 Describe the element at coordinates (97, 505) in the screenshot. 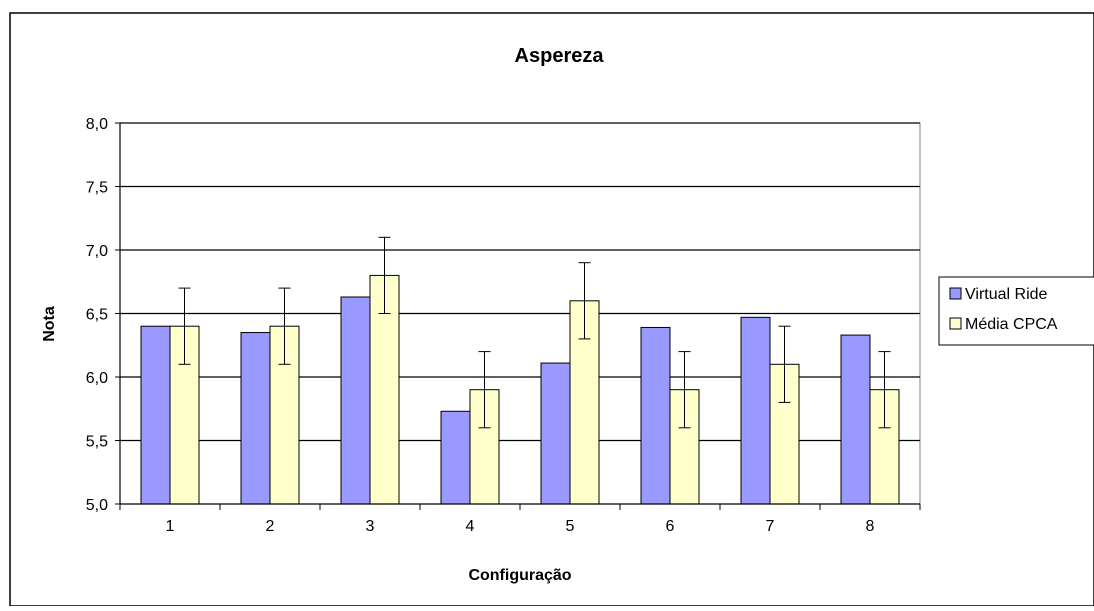

I see `y-tick-label: 5,0` at that location.